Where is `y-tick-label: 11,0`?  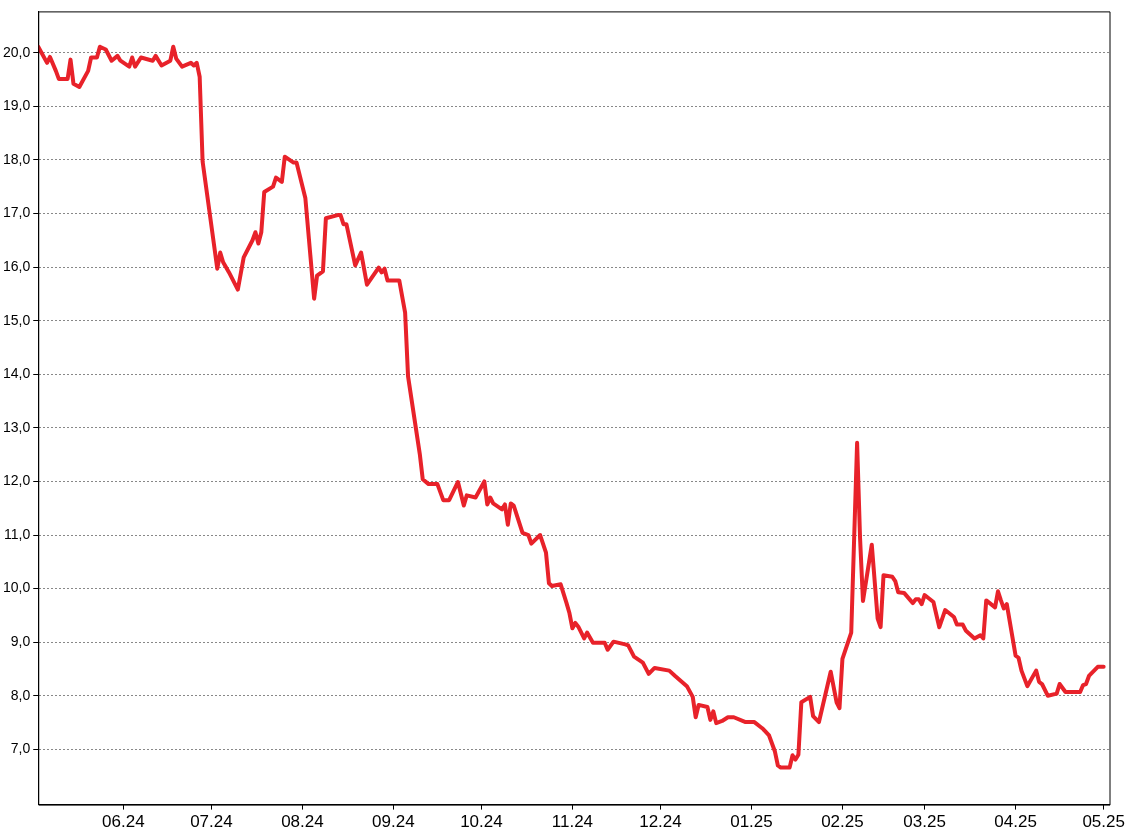
y-tick-label: 11,0 is located at coordinates (17, 533).